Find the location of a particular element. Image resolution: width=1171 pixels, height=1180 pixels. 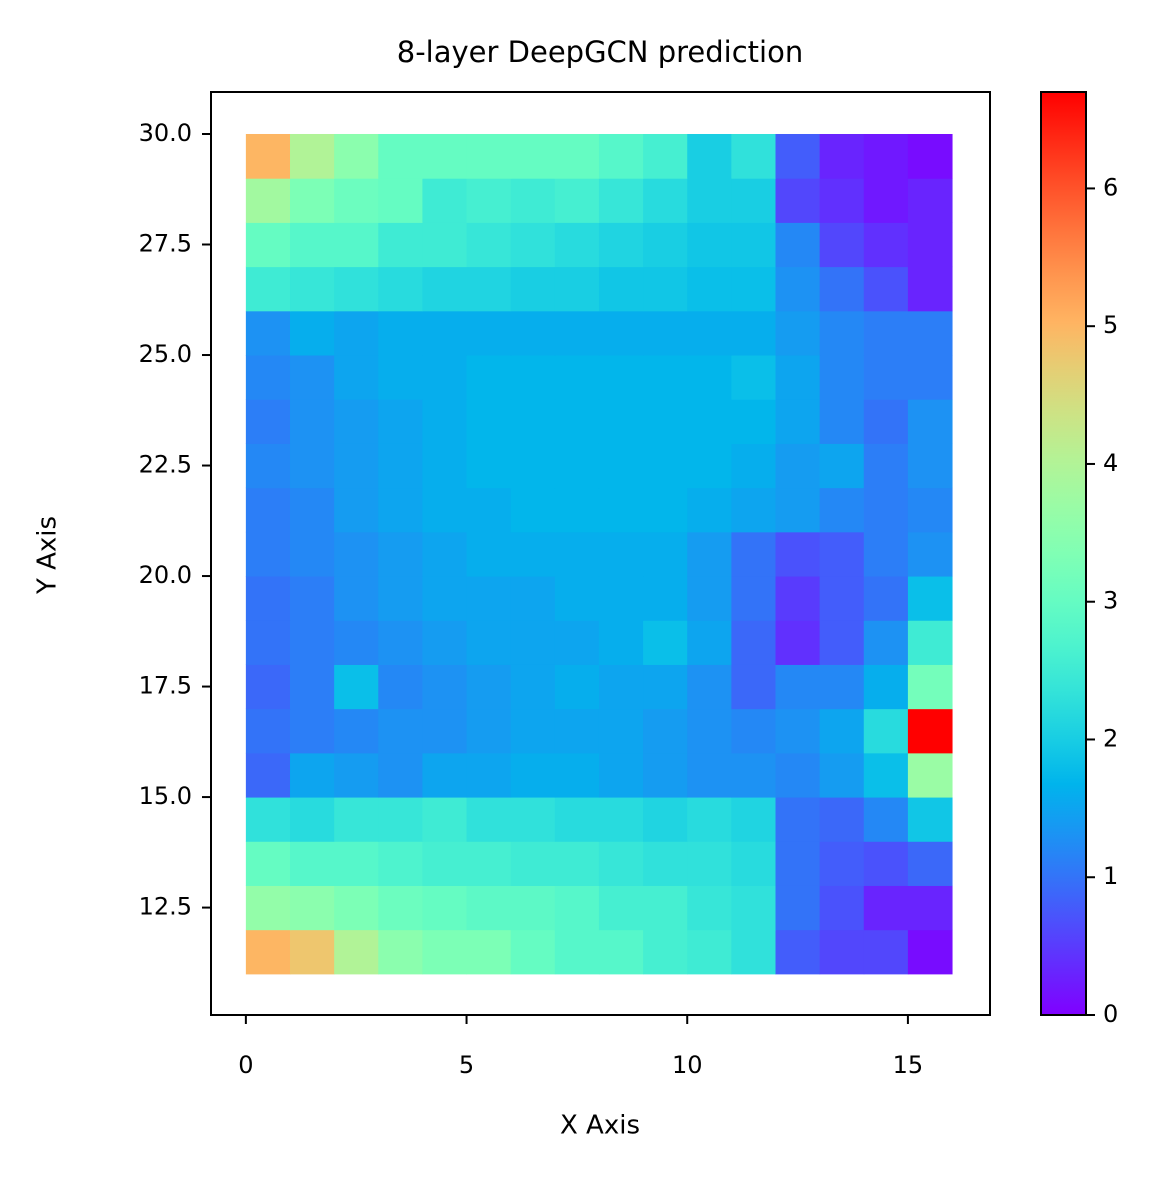

colorbar-tick-label: 4 is located at coordinates (1110, 463).